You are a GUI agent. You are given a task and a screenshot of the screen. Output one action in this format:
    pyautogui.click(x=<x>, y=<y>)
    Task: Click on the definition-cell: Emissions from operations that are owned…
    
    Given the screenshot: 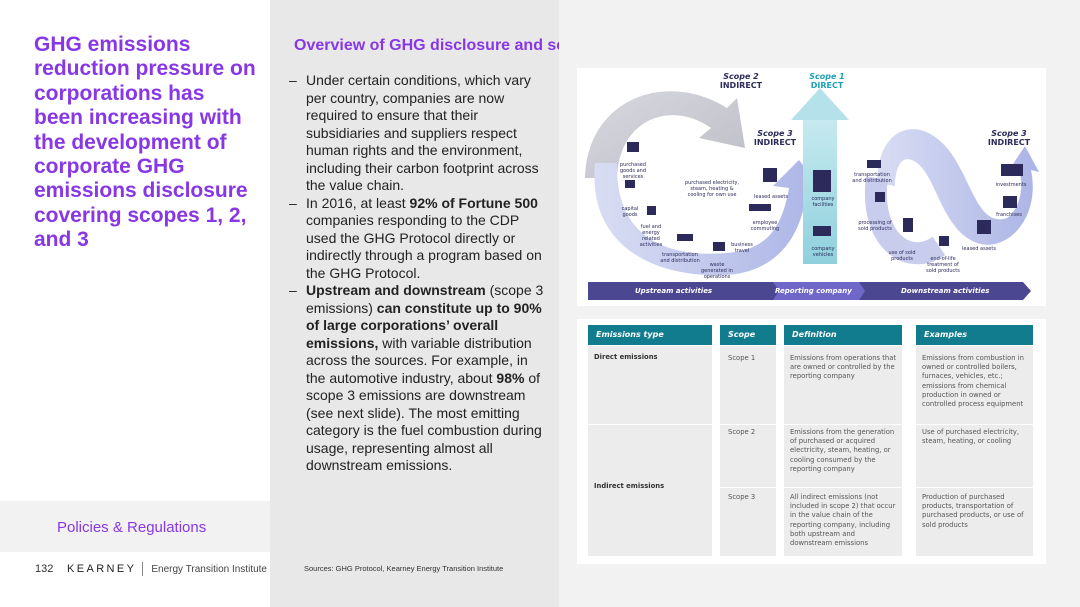 What is the action you would take?
    pyautogui.click(x=843, y=367)
    